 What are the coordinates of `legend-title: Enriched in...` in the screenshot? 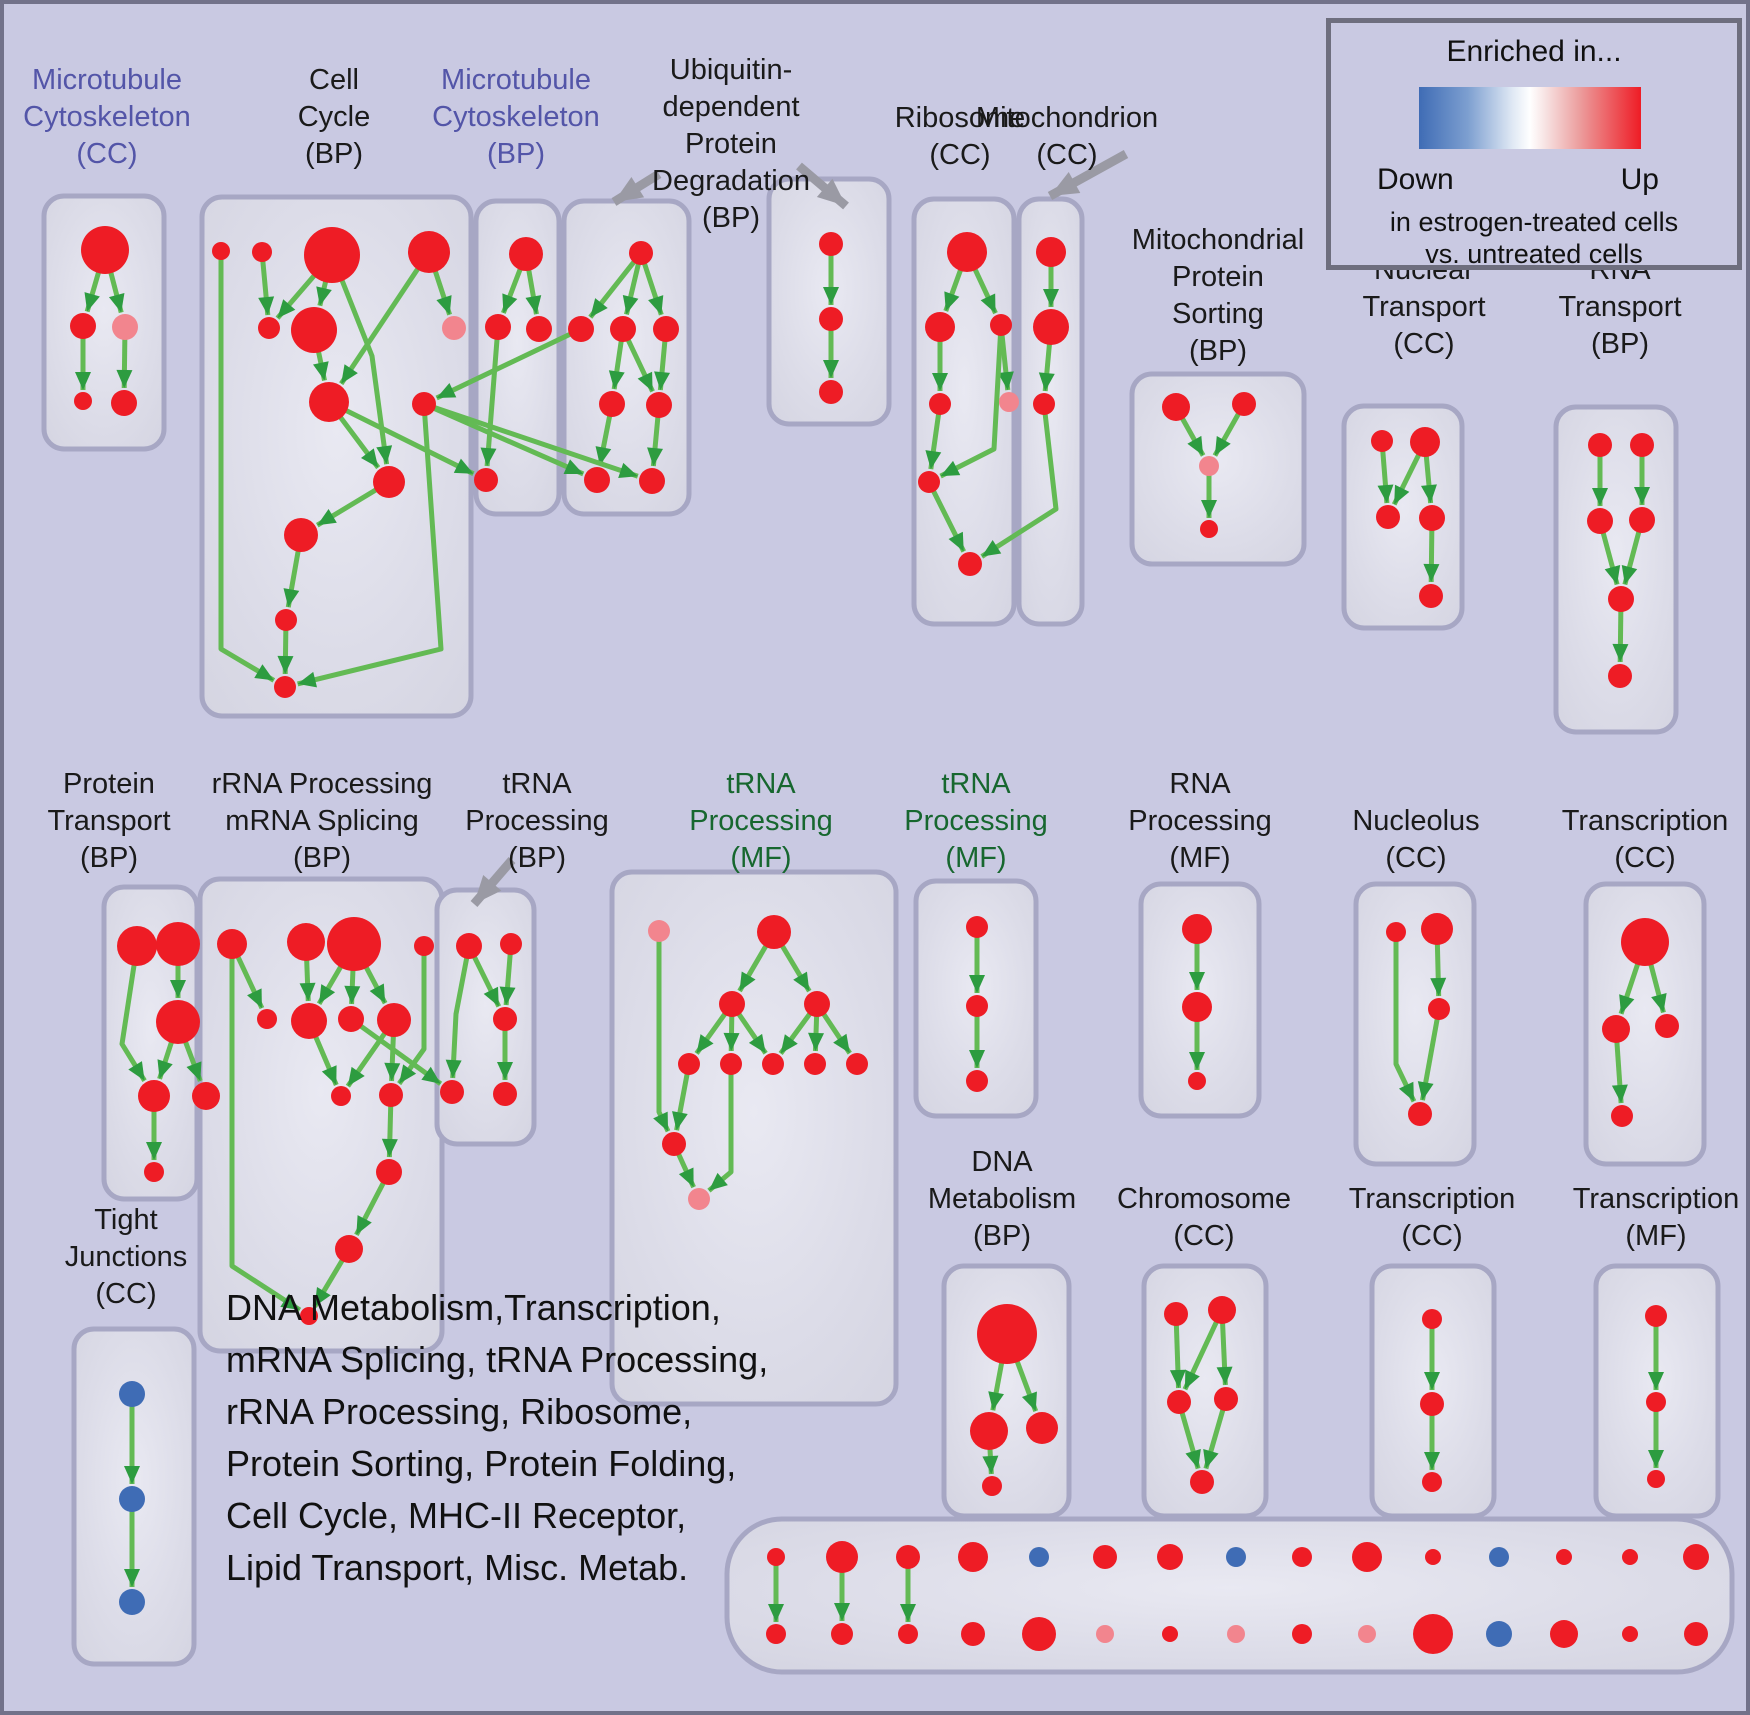 It's located at (1534, 51).